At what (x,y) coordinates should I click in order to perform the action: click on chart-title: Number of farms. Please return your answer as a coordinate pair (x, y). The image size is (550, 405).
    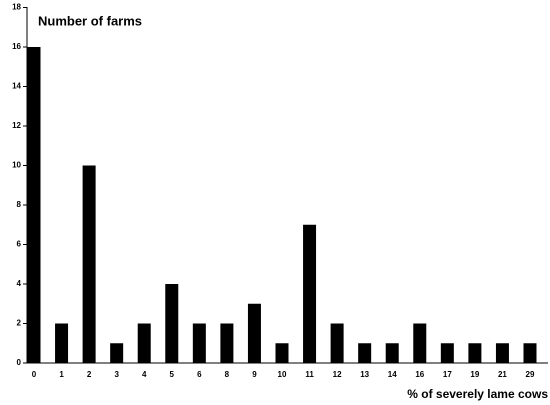
    Looking at the image, I should click on (90, 20).